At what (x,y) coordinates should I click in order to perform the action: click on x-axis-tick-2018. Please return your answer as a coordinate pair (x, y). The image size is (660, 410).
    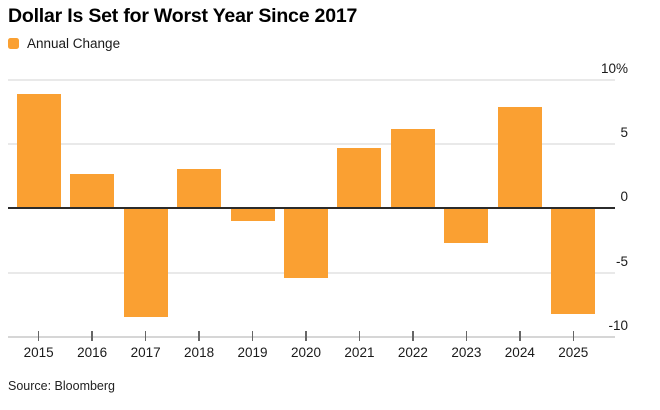
    Looking at the image, I should click on (199, 336).